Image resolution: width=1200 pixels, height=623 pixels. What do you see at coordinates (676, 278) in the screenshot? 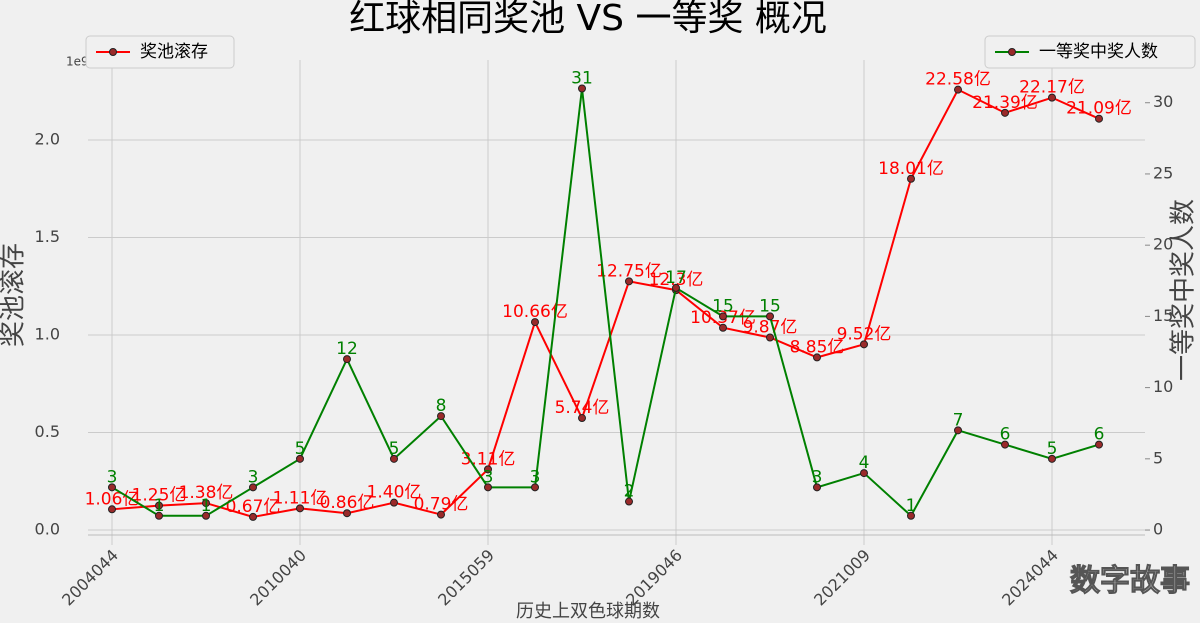
I see `data-label: 17` at bounding box center [676, 278].